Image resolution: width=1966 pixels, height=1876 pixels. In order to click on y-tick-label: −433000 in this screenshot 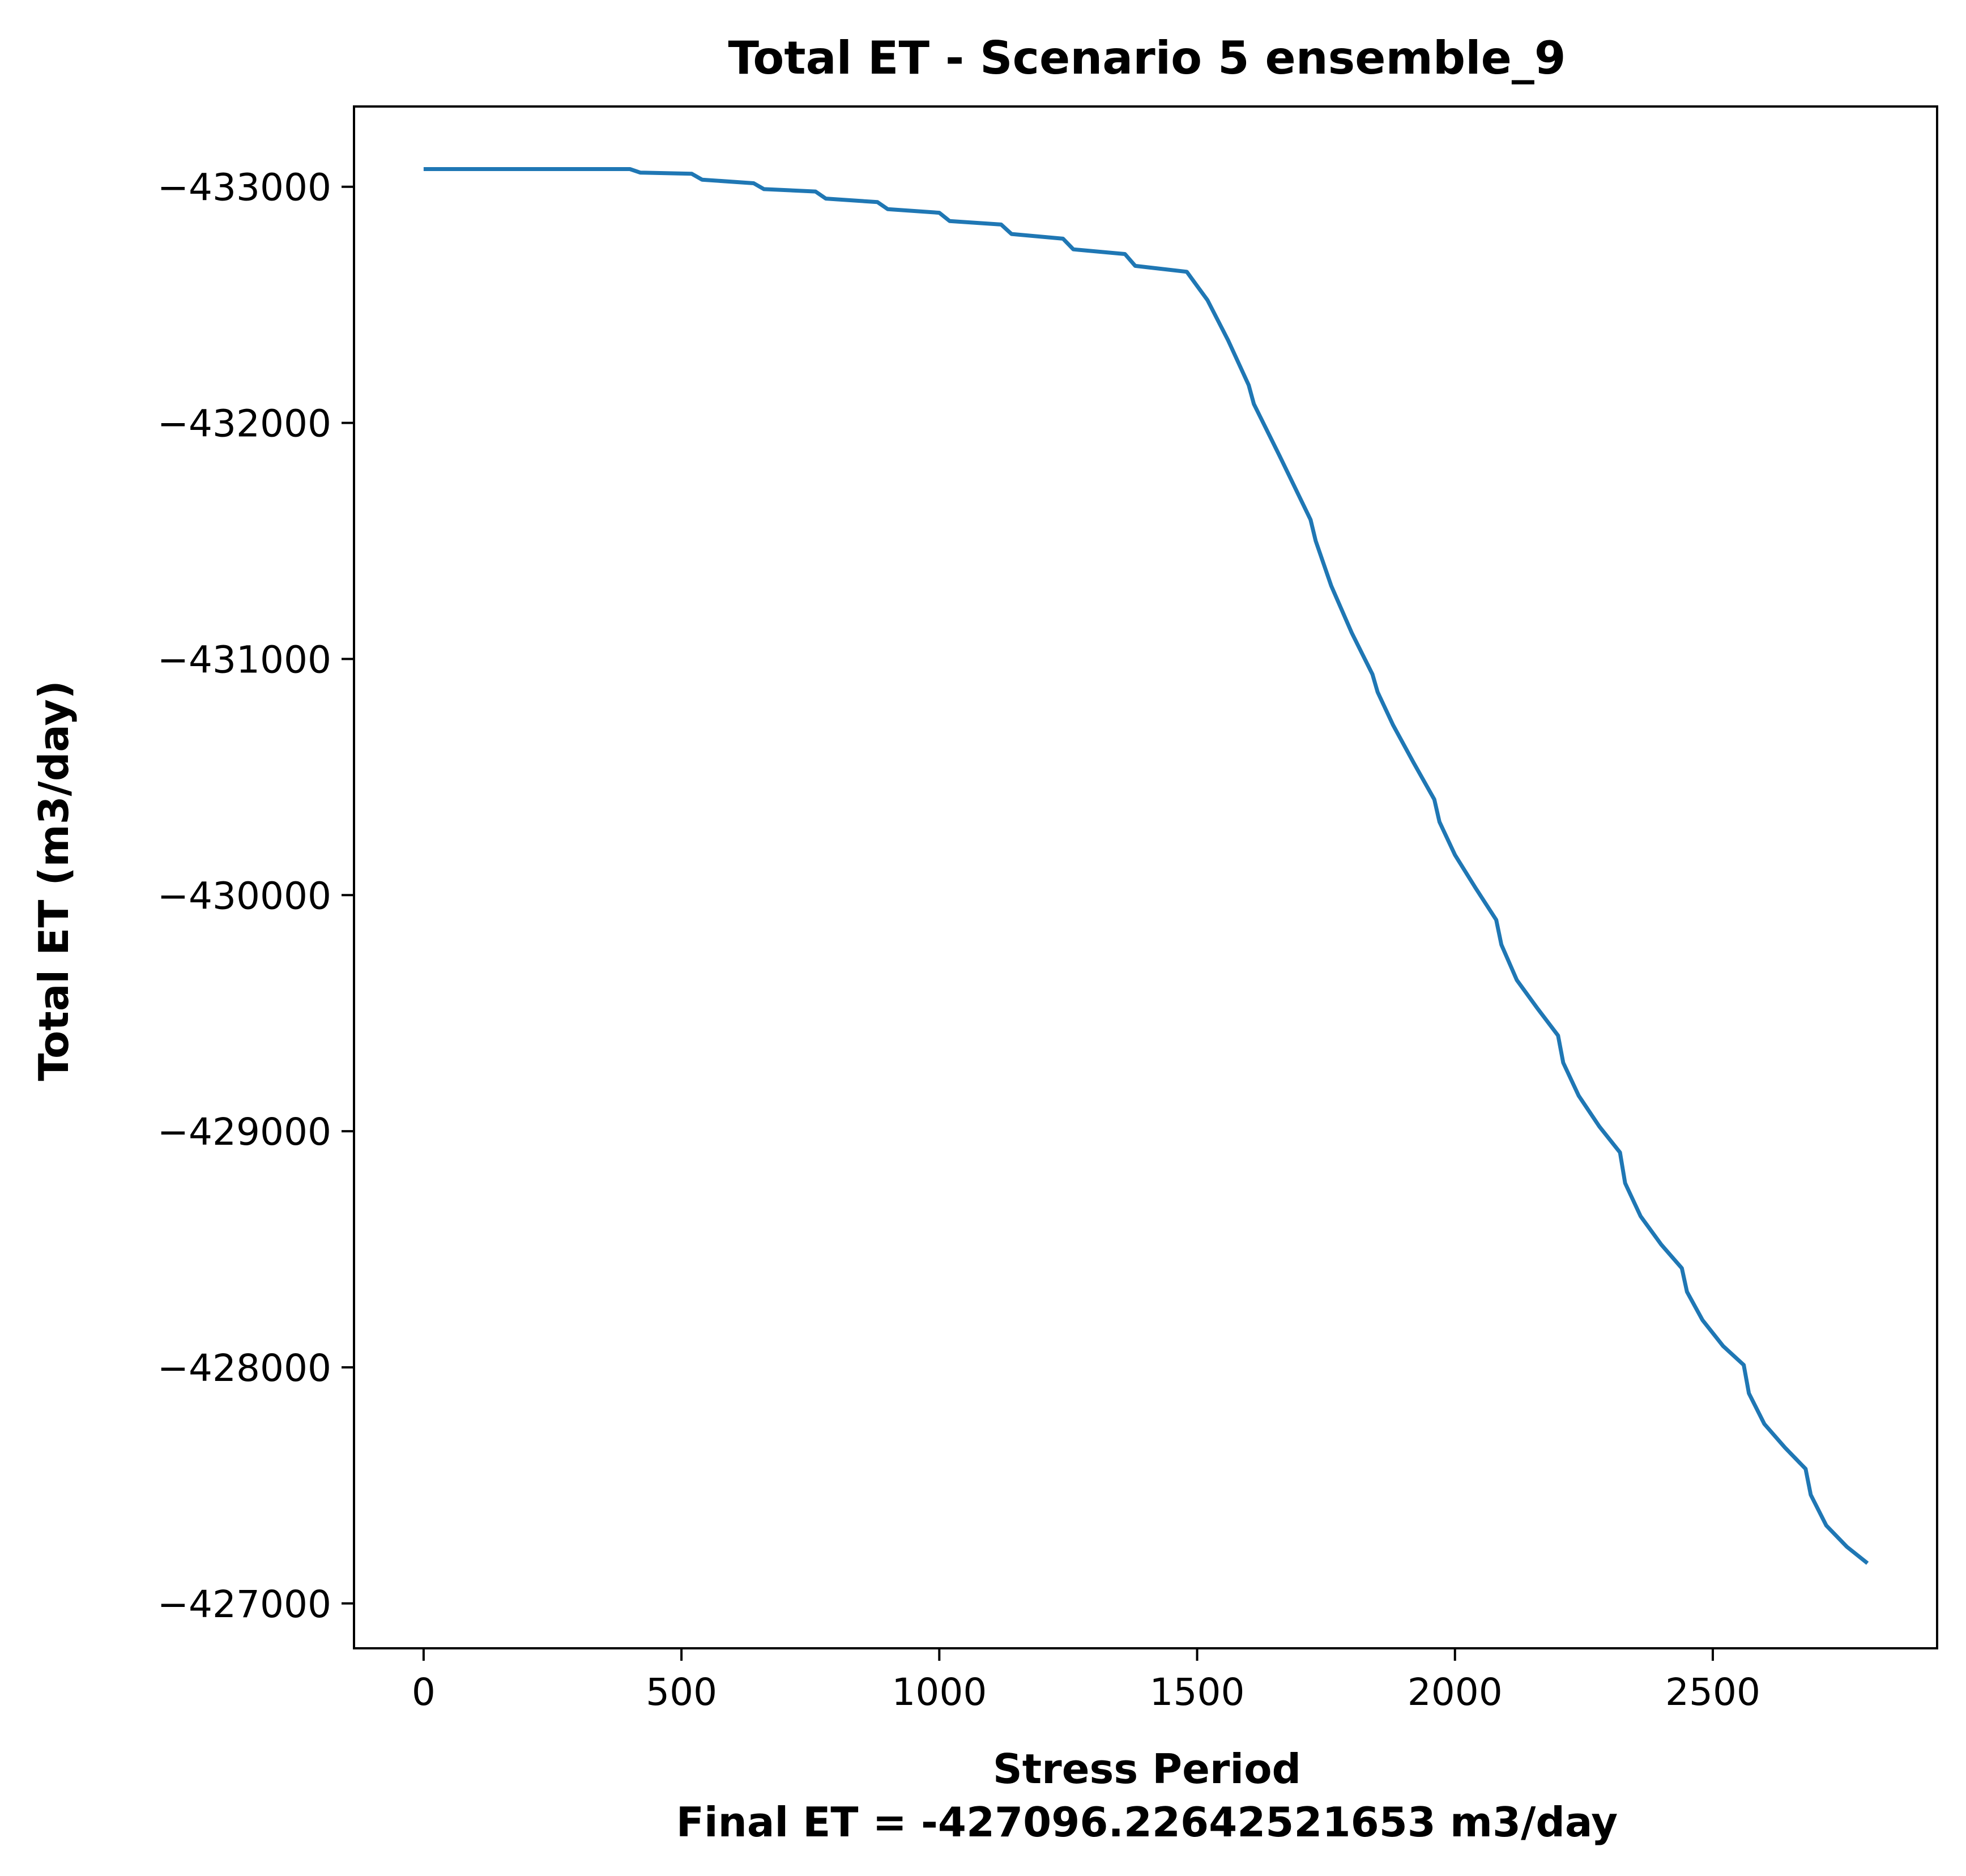, I will do `click(244, 188)`.